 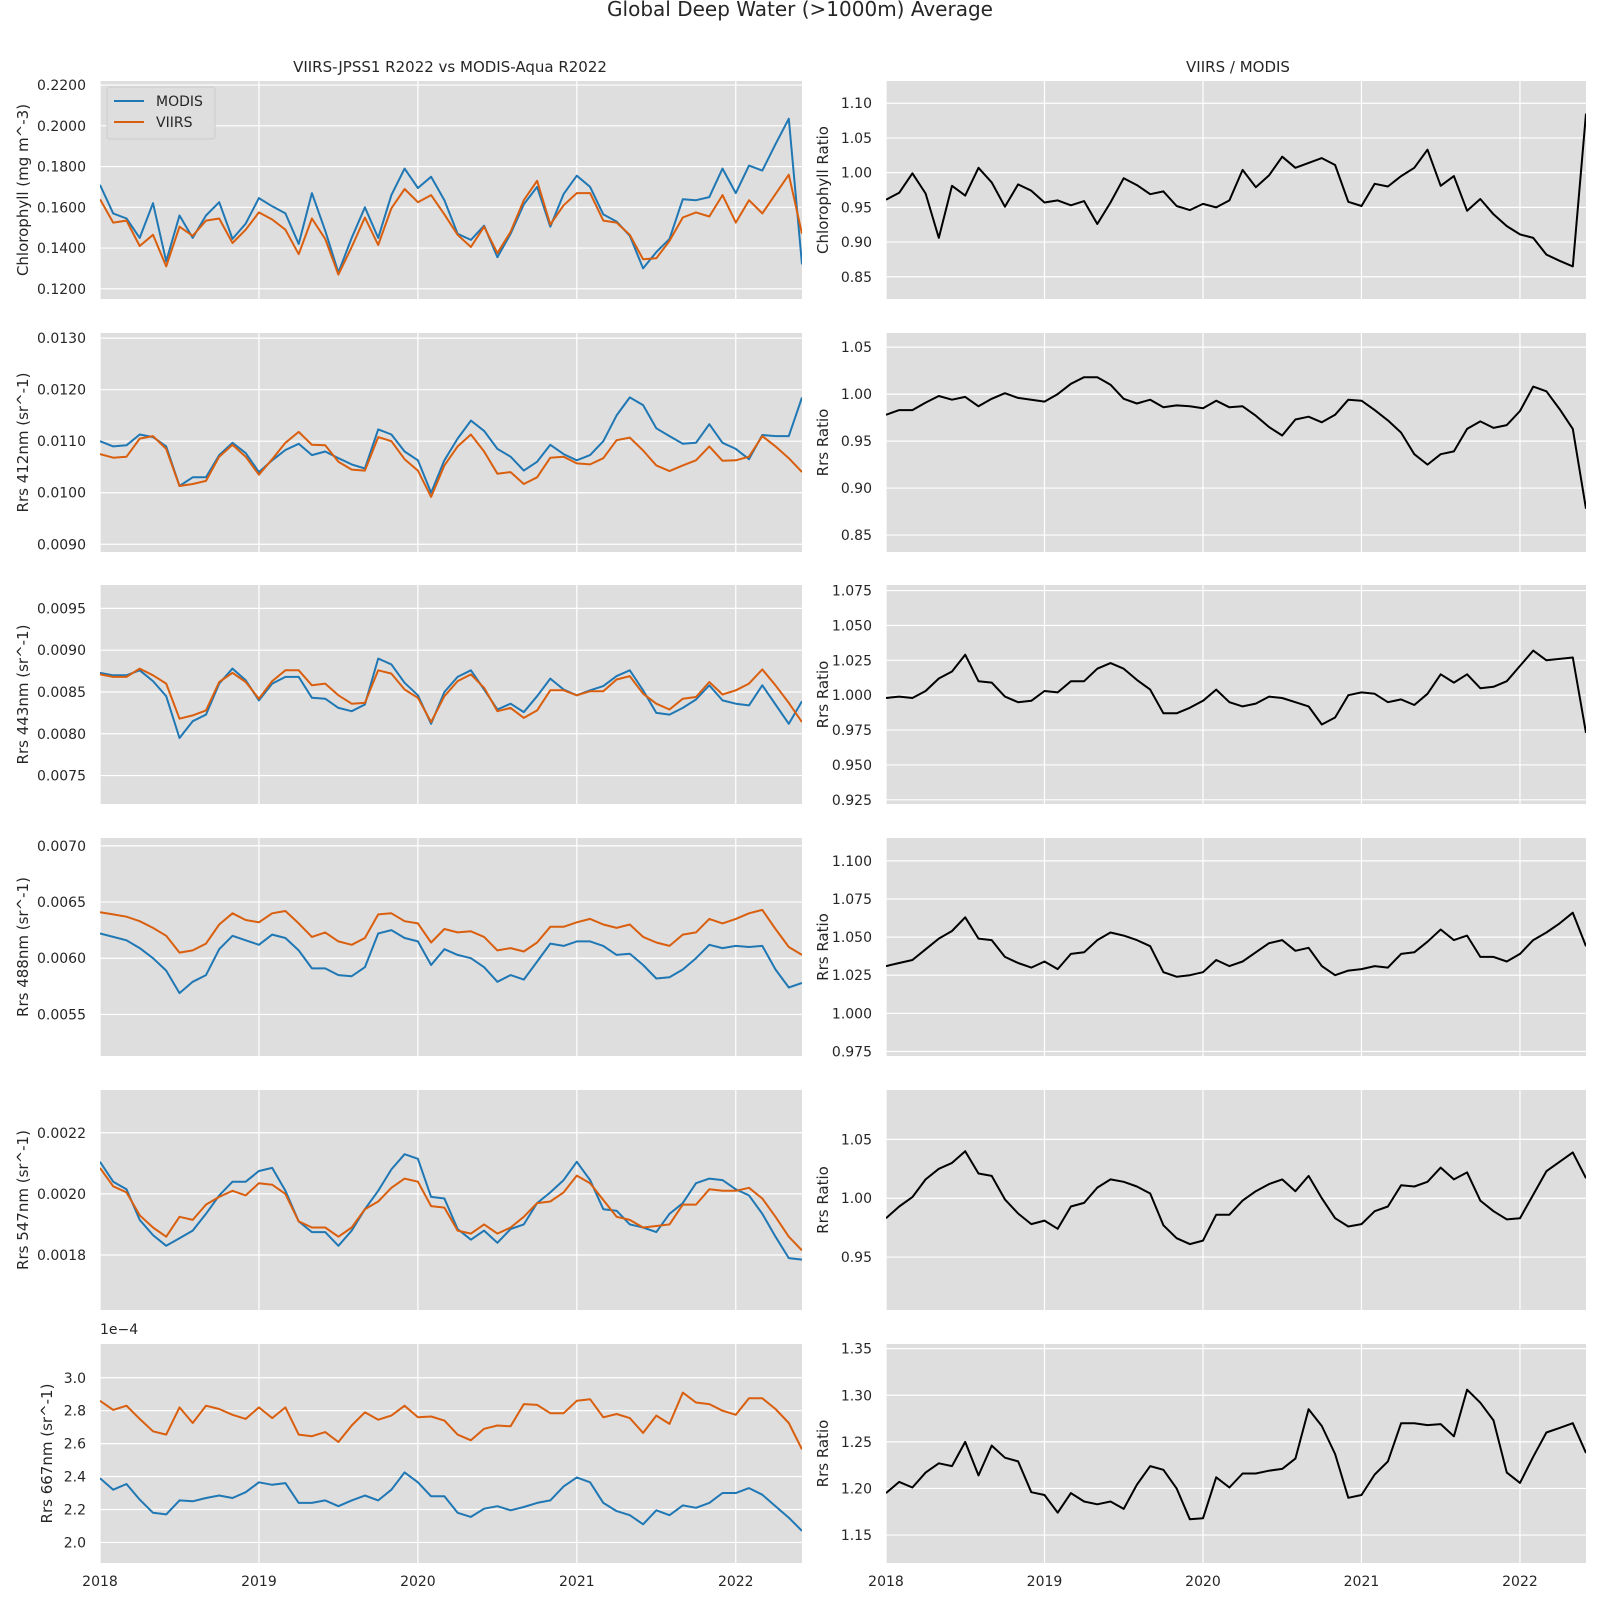 What do you see at coordinates (61, 903) in the screenshot?
I see `y-tick-label: 0.0065` at bounding box center [61, 903].